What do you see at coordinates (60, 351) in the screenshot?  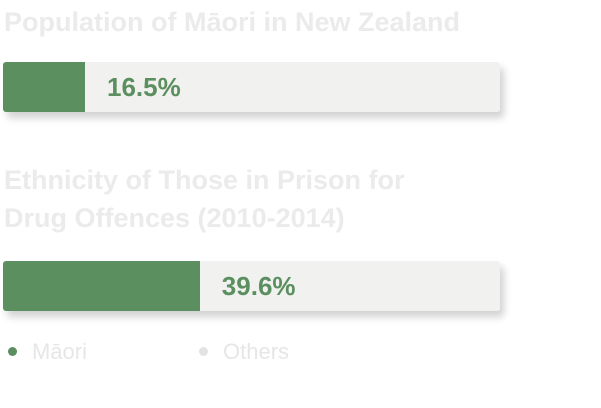 I see `legend-label: Māori` at bounding box center [60, 351].